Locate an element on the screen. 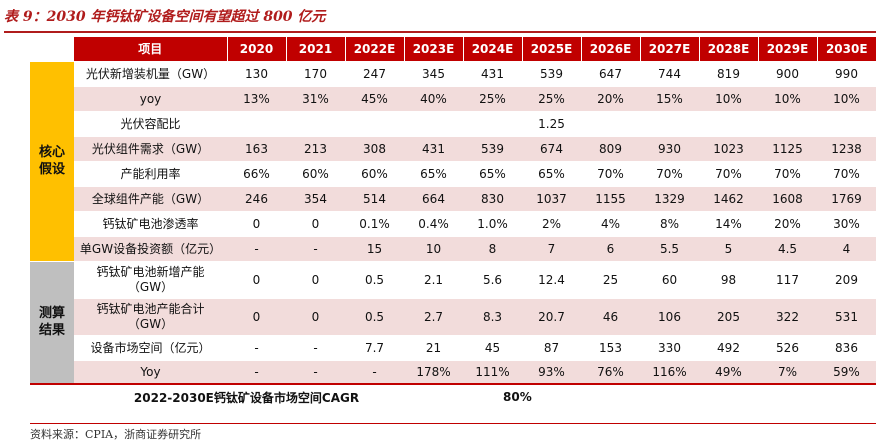 Image resolution: width=896 pixels, height=442 pixels. source-note: 资料来源：CPIA，浙商证券研究所 is located at coordinates (116, 434).